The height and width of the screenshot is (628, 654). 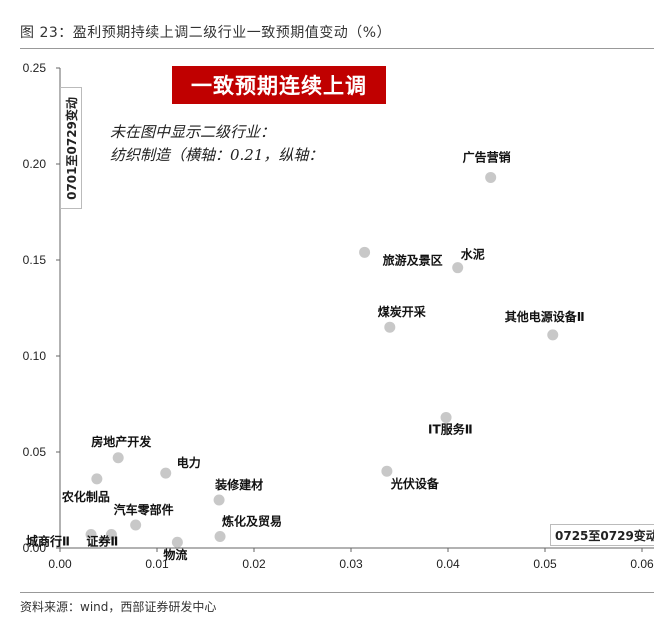 I want to click on x-tick-label: 0.06, so click(x=642, y=564).